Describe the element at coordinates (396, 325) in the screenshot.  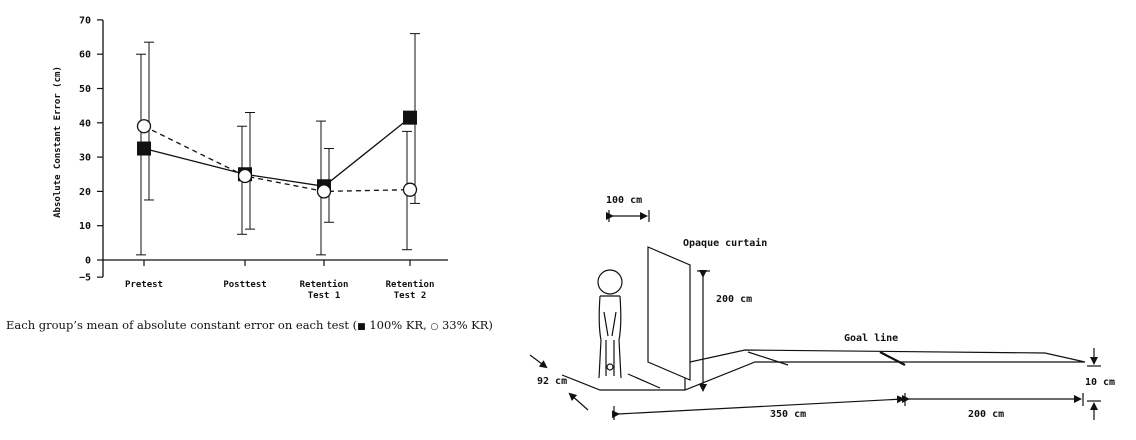
I see `caption-label-100: 100% KR` at that location.